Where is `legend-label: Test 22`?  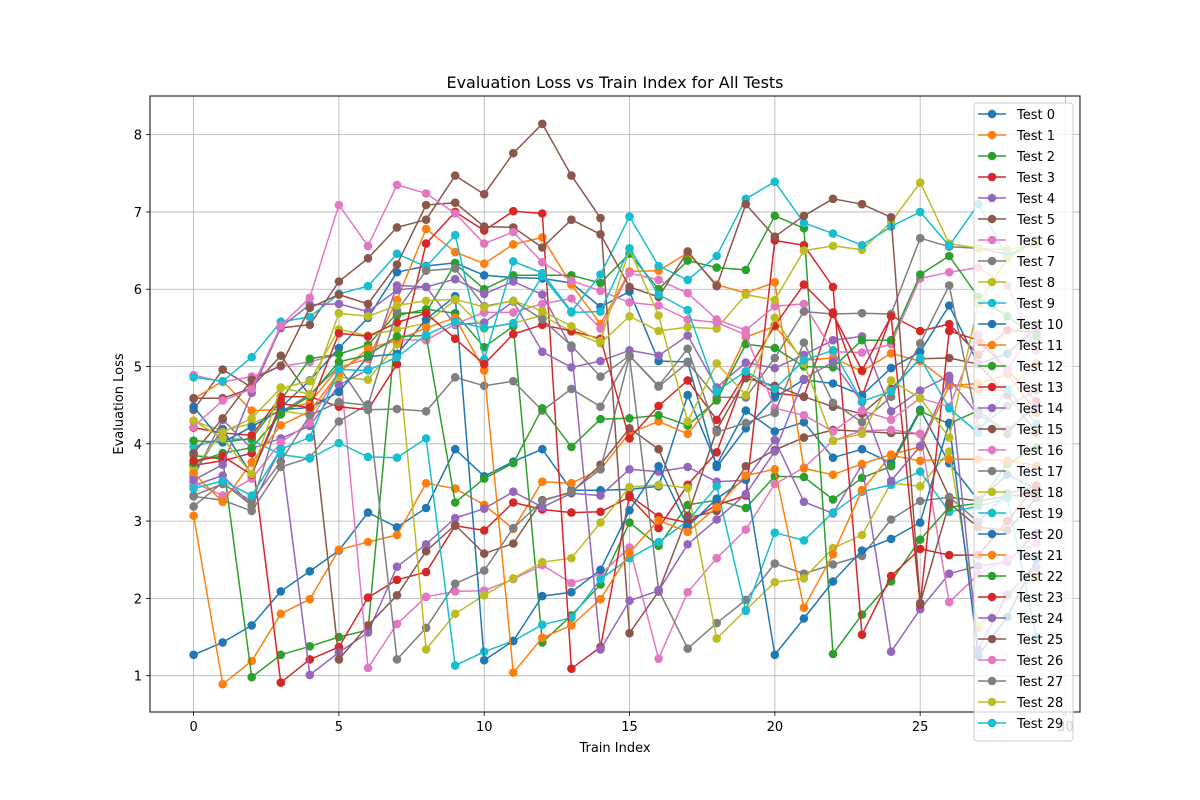 legend-label: Test 22 is located at coordinates (1039, 577).